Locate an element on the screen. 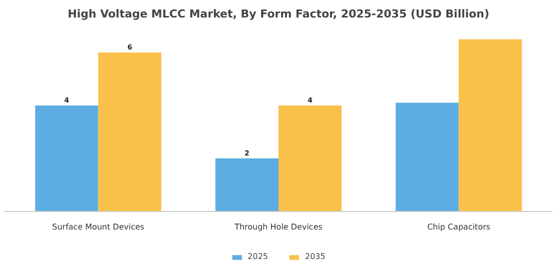  chart-title: High Voltage MLCC Market, By Form Factor, 2025-2035 (USD Billion) is located at coordinates (279, 14).